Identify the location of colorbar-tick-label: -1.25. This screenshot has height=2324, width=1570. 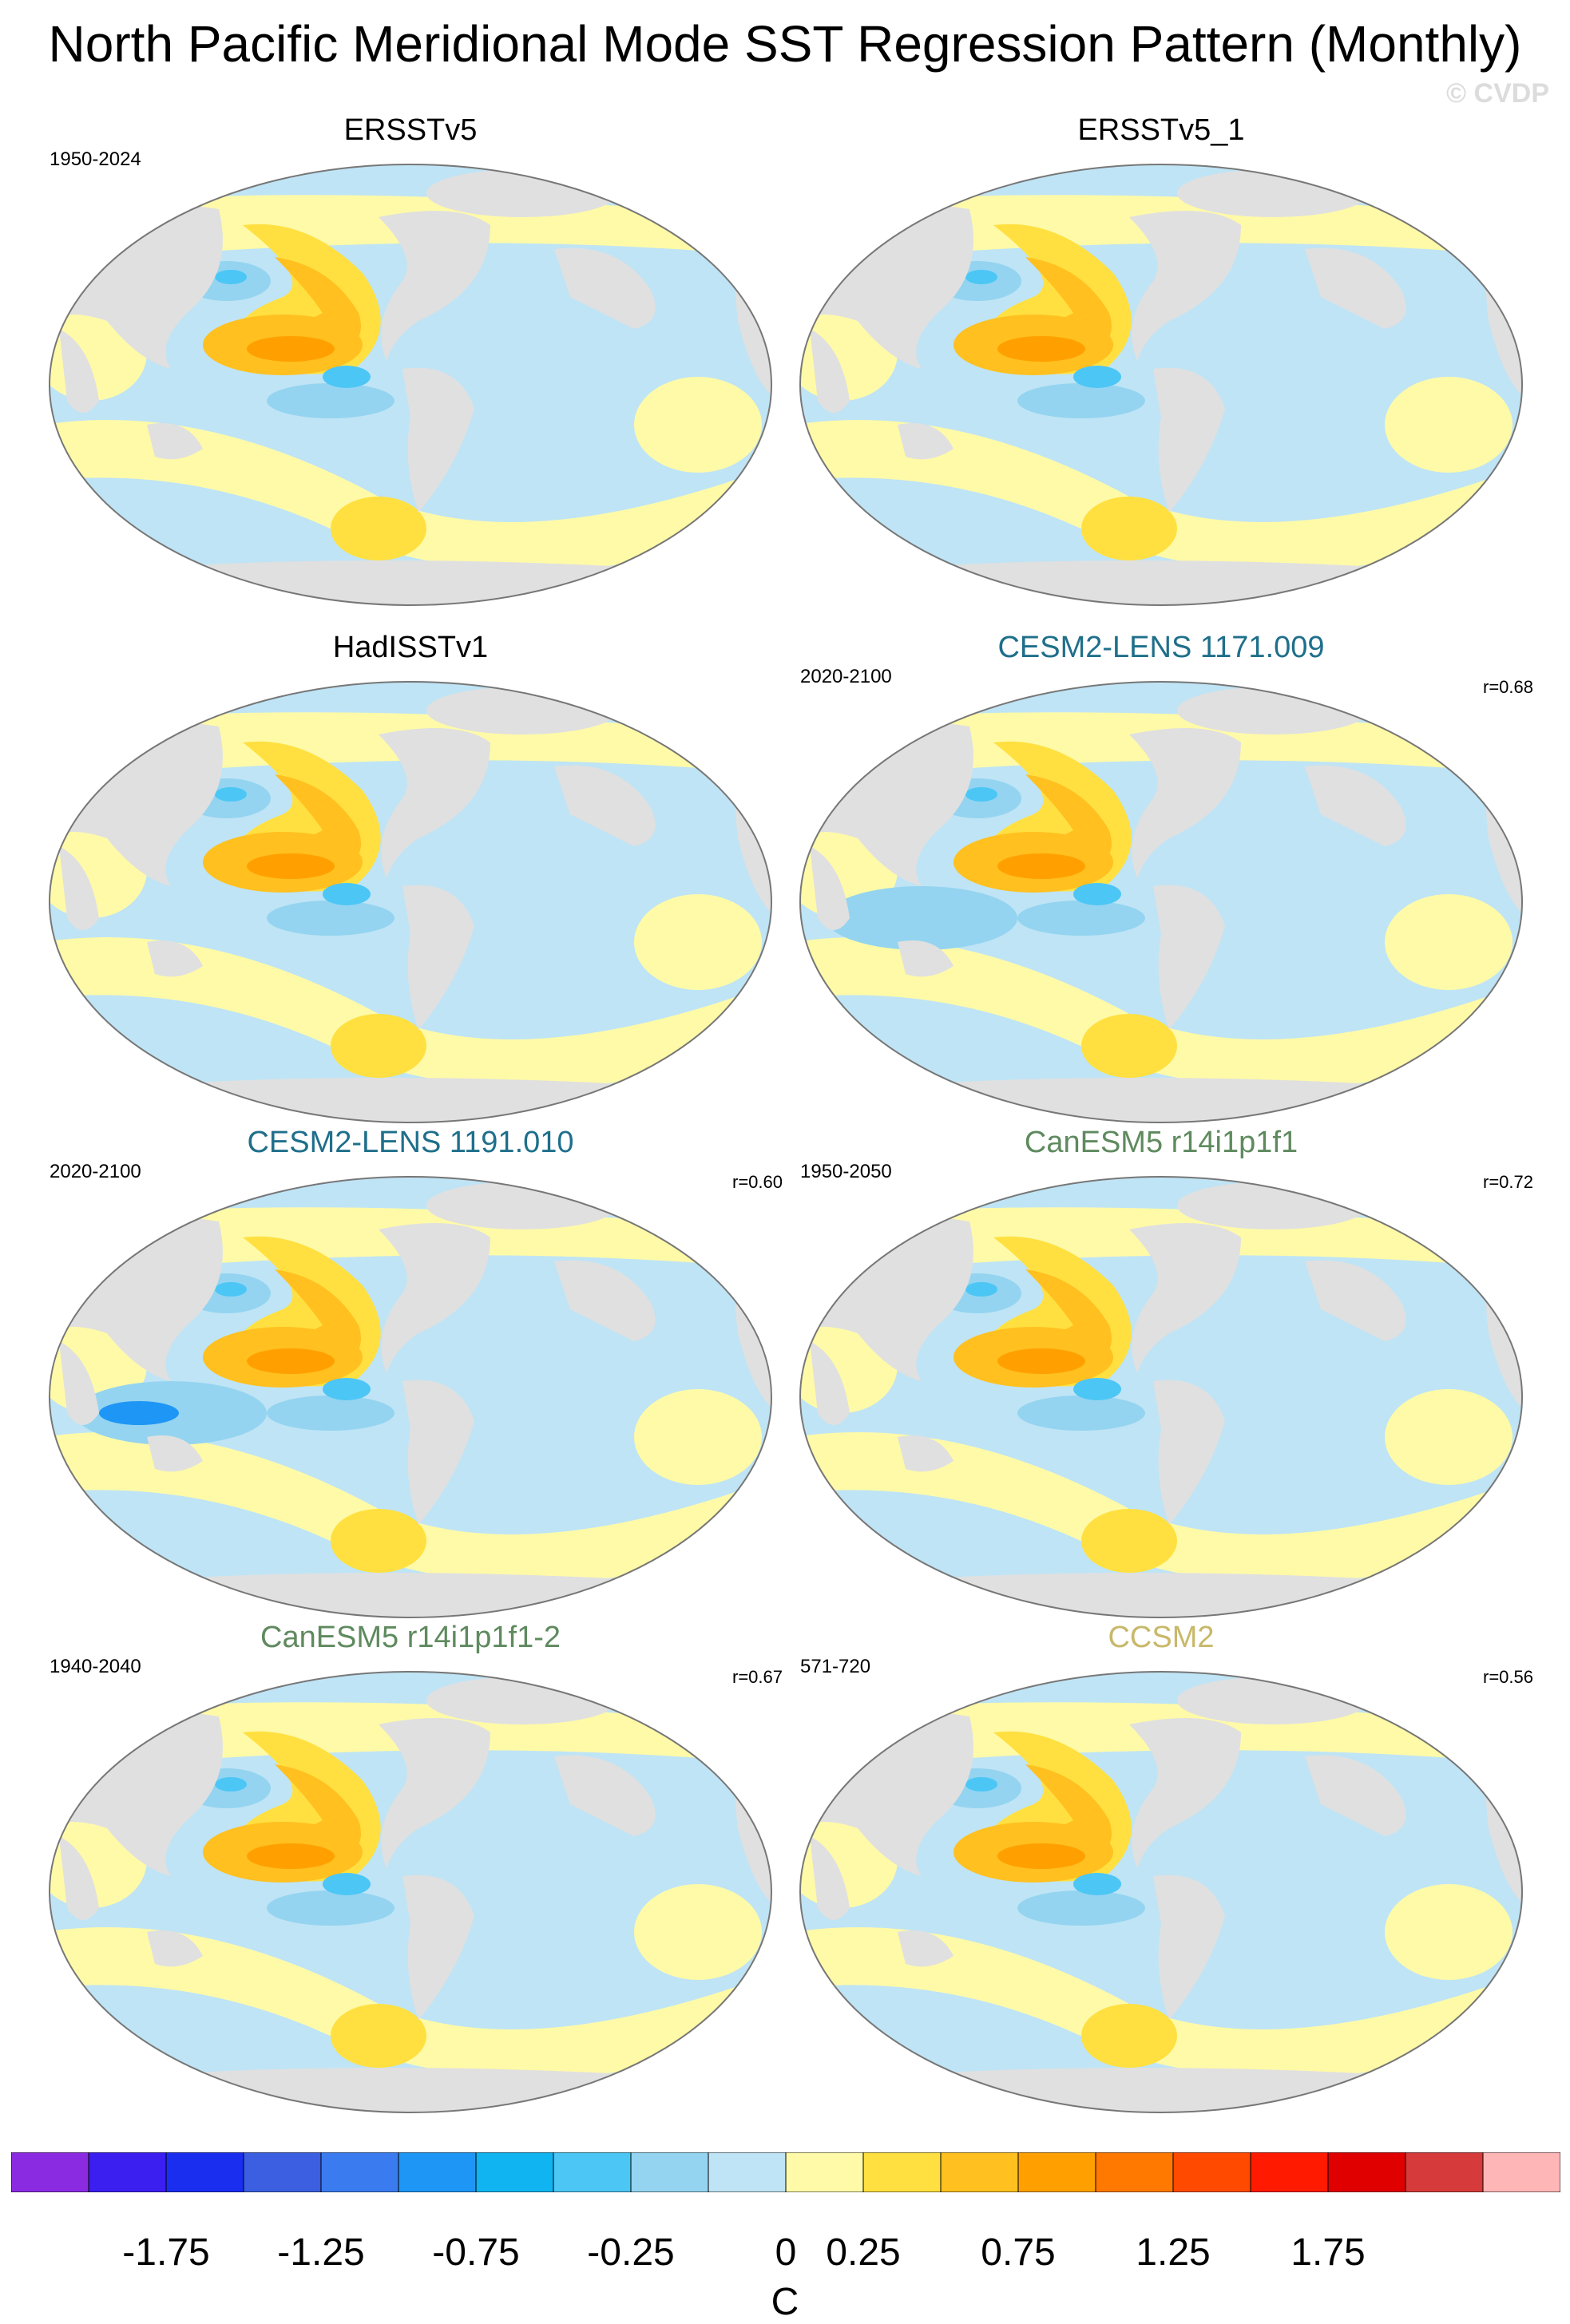
(321, 2252).